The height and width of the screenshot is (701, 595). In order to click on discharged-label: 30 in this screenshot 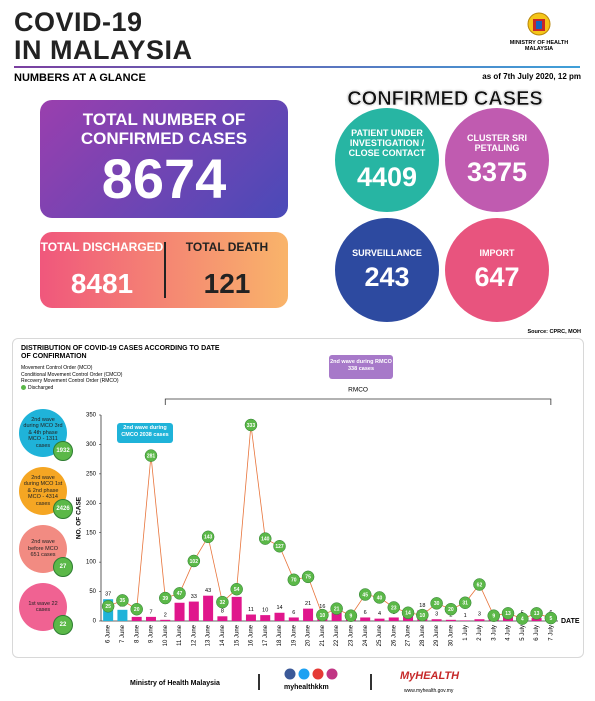, I will do `click(437, 604)`.